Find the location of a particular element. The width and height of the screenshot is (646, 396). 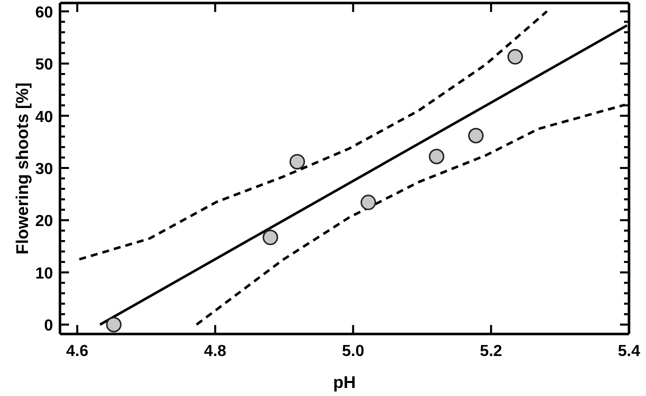

y-tick-label: 30 is located at coordinates (44, 169).